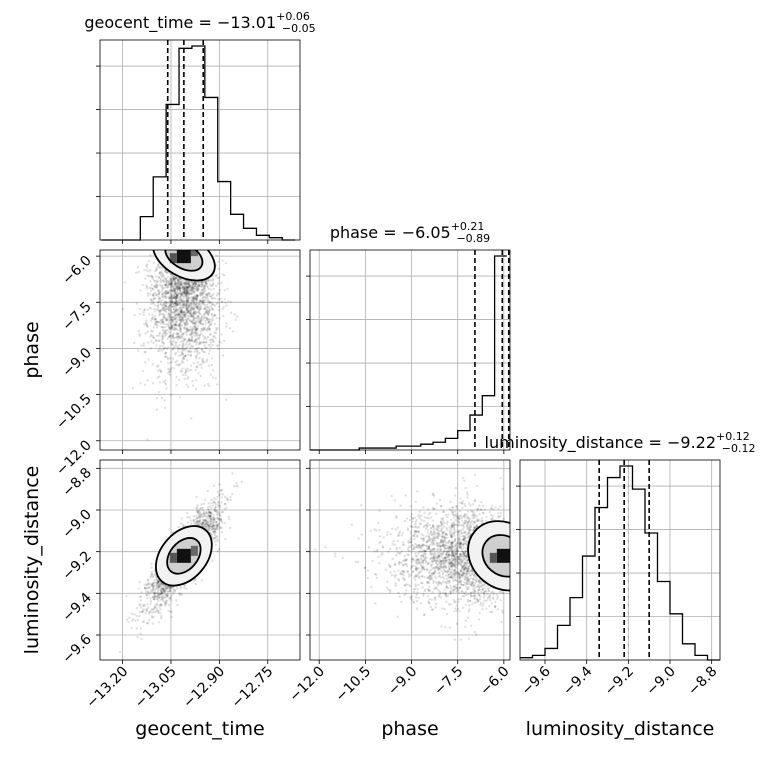  I want to click on title-equals: = −13.01, so click(234, 22).